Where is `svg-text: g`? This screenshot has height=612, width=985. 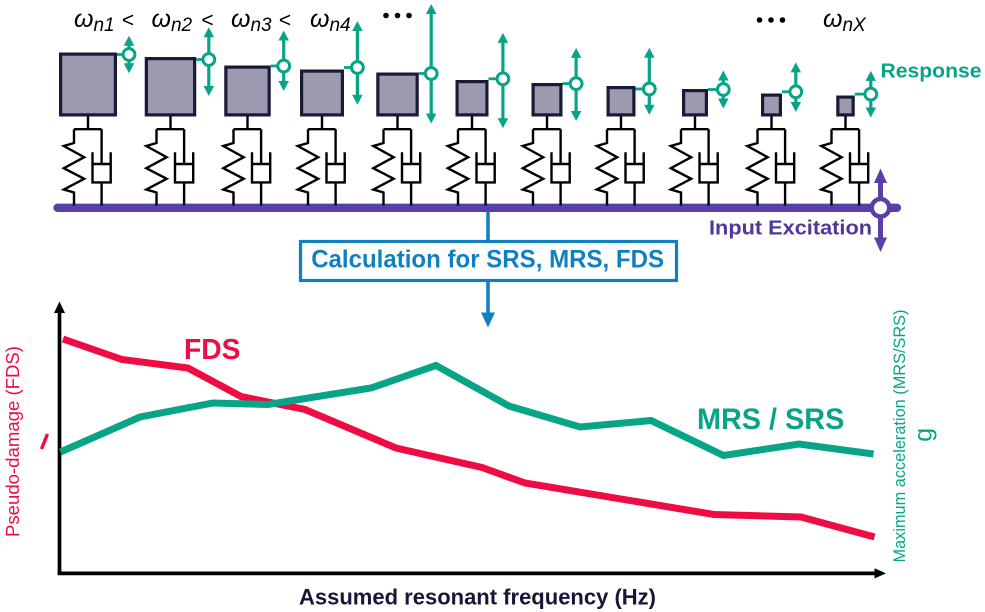
svg-text: g is located at coordinates (924, 435).